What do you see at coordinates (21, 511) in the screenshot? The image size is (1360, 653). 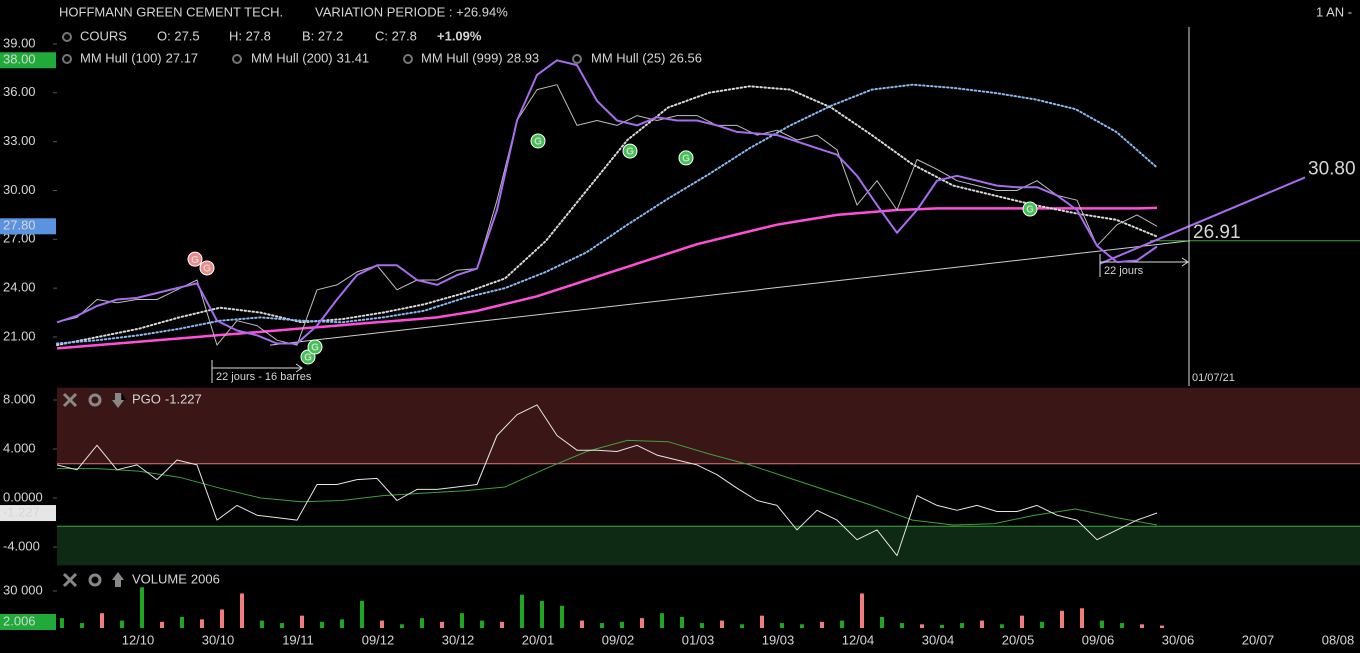 I see `value-marker-label: -1.227` at bounding box center [21, 511].